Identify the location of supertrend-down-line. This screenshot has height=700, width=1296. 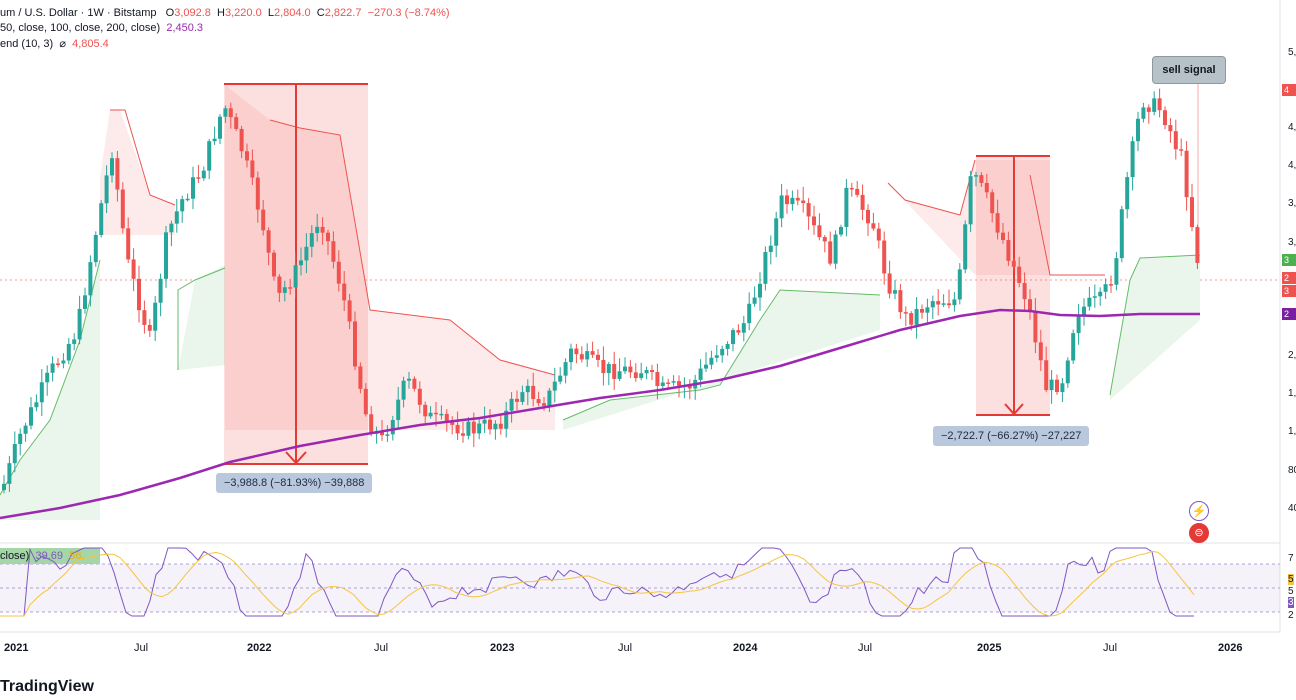
(931, 187).